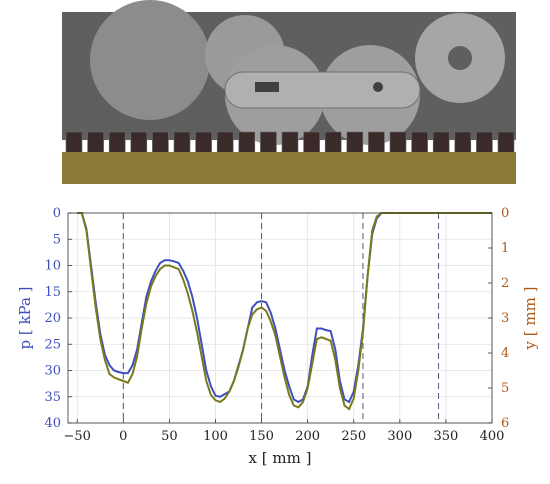  Describe the element at coordinates (52, 266) in the screenshot. I see `left-y-tick-label: 10` at that location.